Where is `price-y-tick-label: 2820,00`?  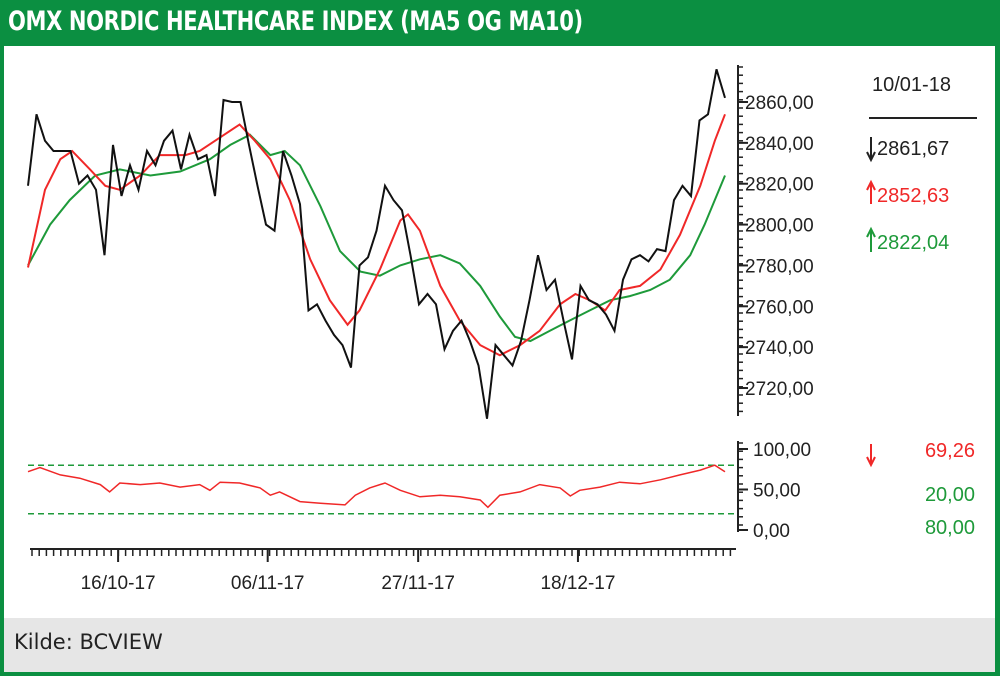
price-y-tick-label: 2820,00 is located at coordinates (779, 185).